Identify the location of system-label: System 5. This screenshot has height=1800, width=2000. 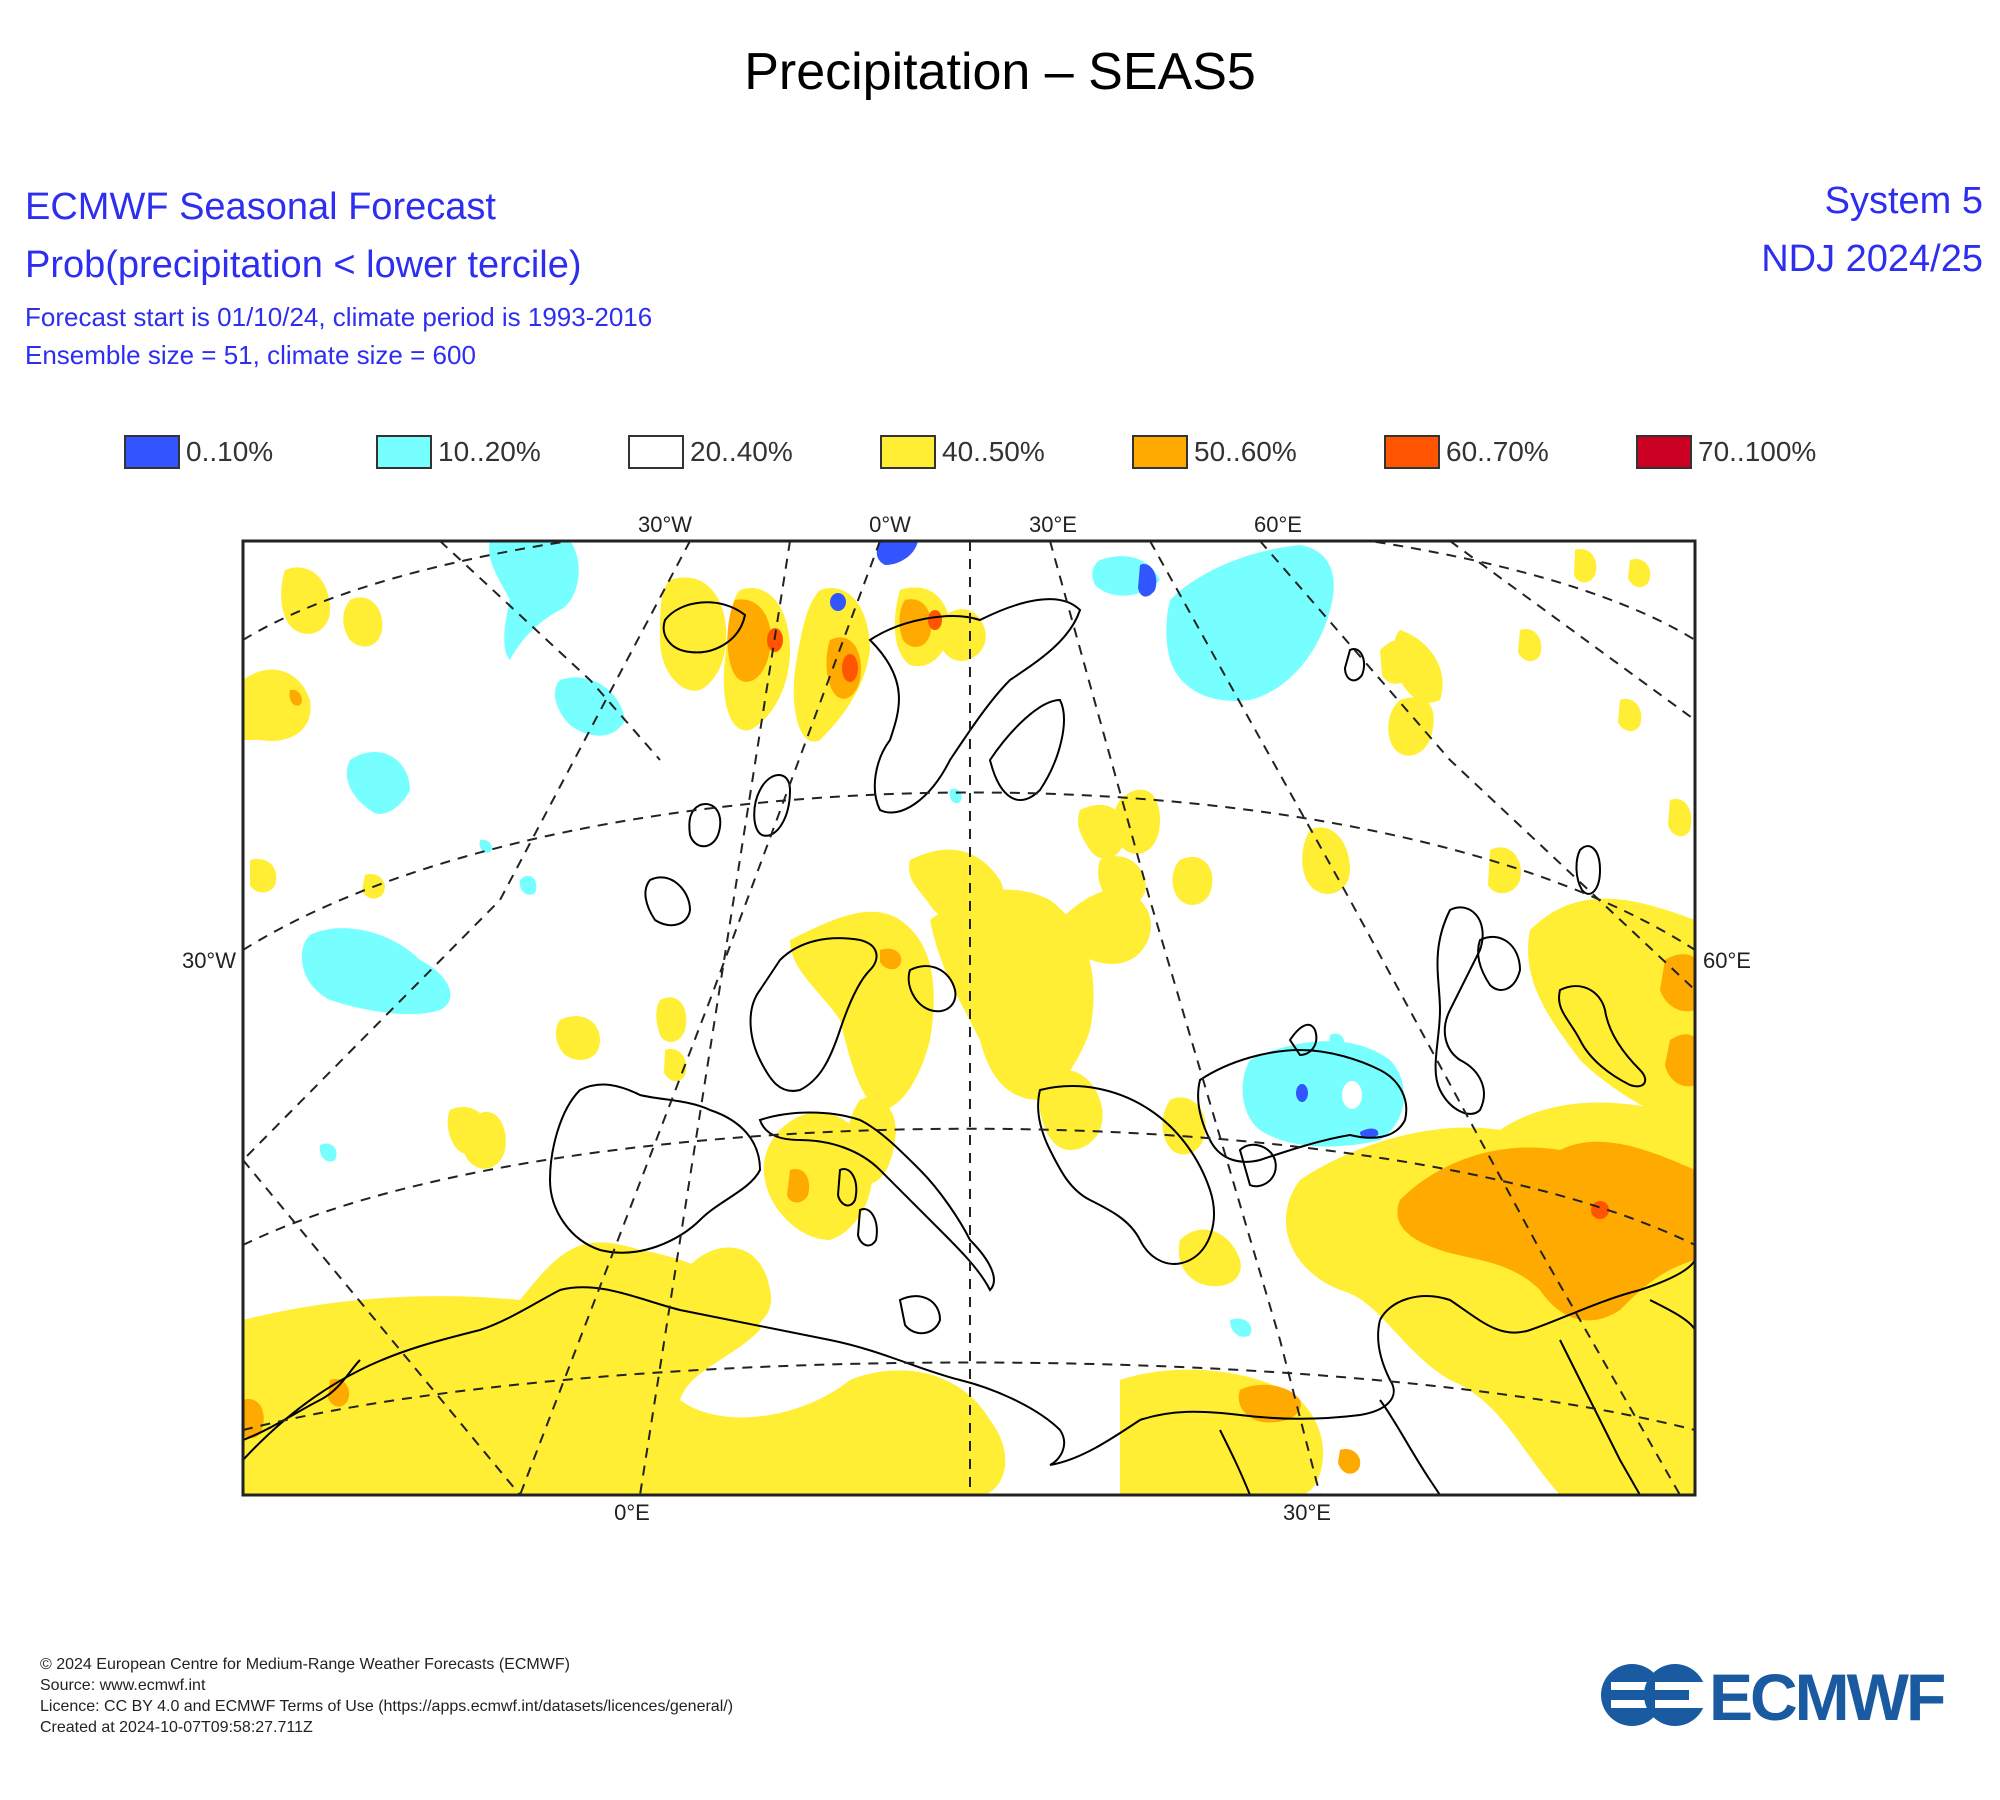
(1903, 201).